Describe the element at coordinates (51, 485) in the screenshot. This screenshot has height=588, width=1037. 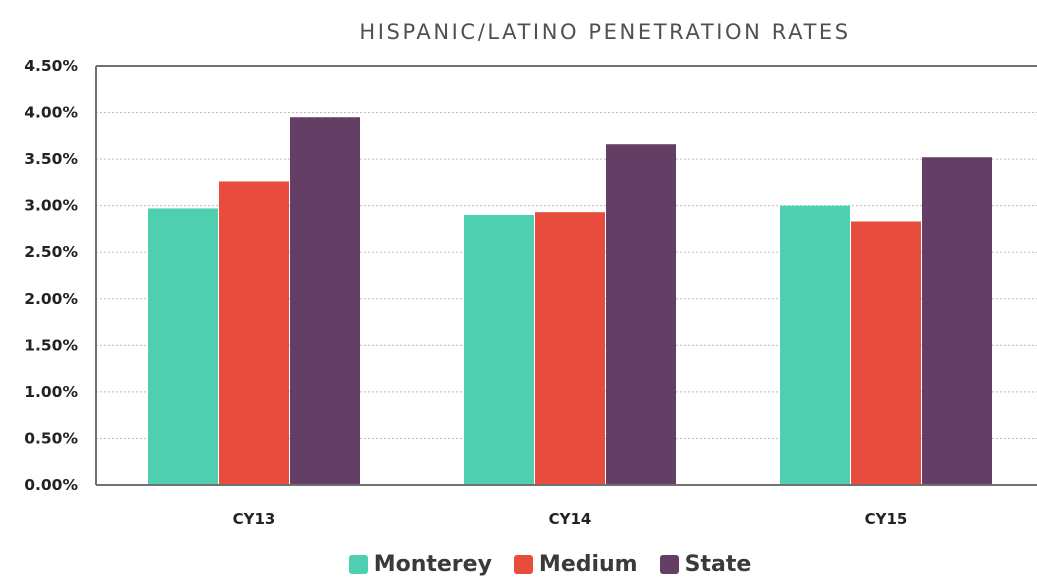
I see `y-tick-label: 0.00%` at that location.